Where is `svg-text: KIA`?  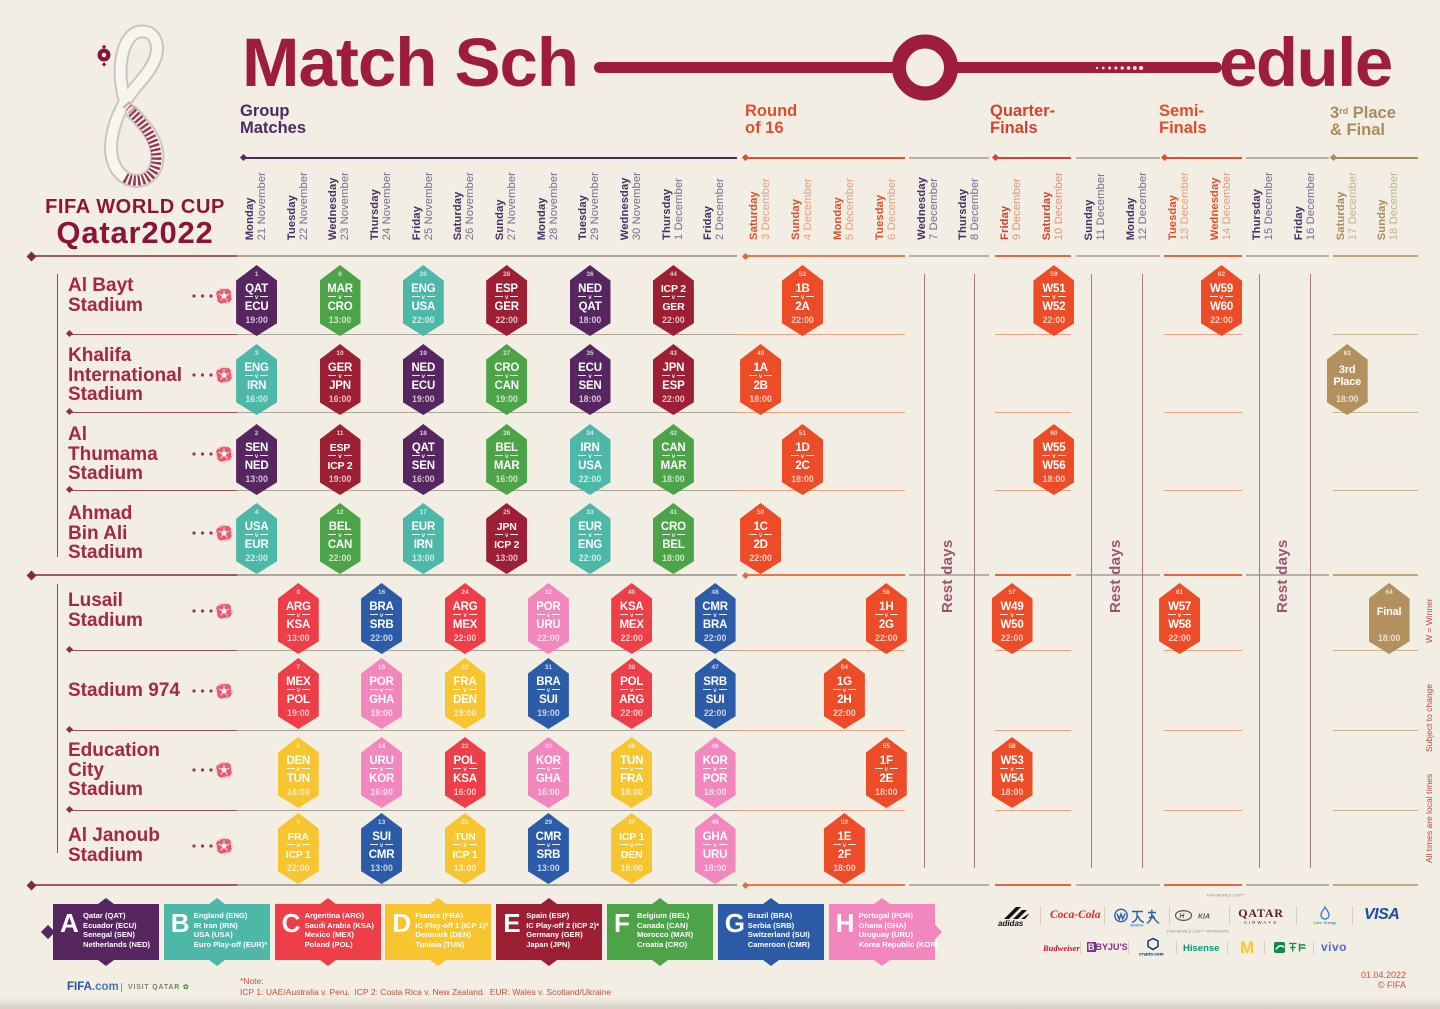 svg-text: KIA is located at coordinates (1204, 917).